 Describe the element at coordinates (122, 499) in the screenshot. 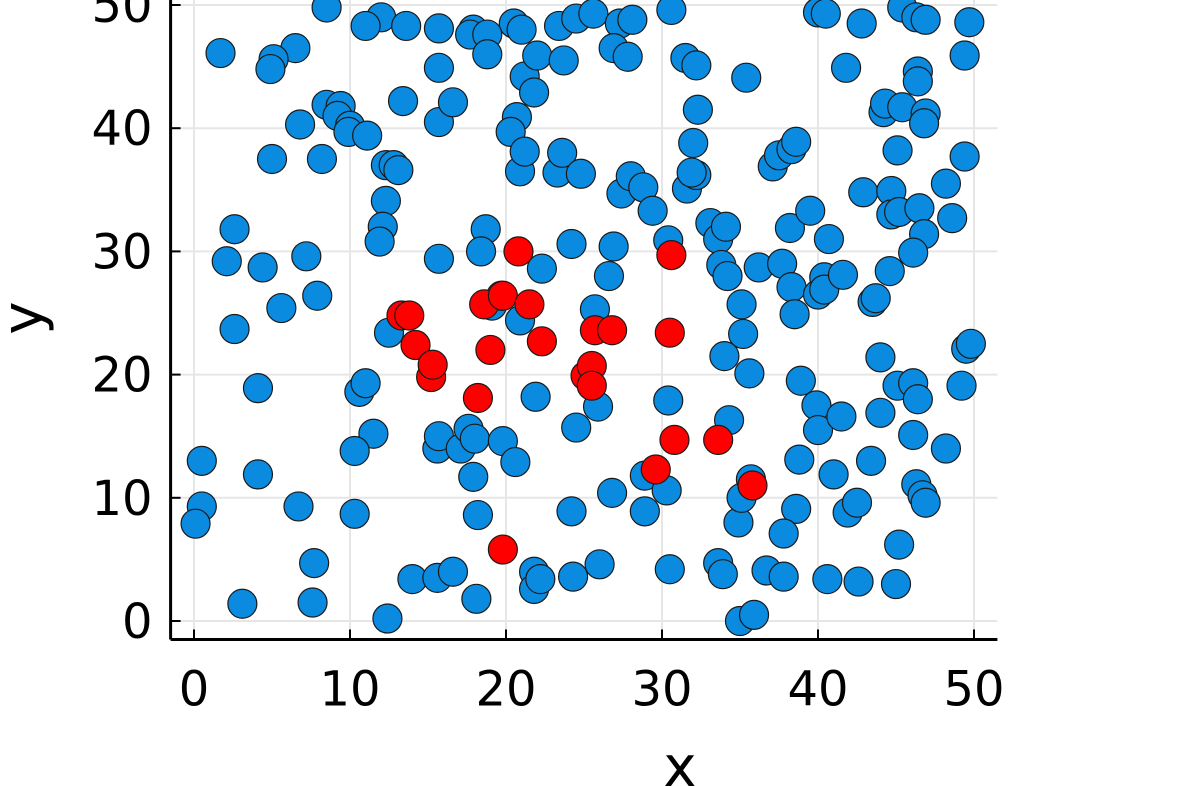

I see `y-tick-label: 10` at that location.